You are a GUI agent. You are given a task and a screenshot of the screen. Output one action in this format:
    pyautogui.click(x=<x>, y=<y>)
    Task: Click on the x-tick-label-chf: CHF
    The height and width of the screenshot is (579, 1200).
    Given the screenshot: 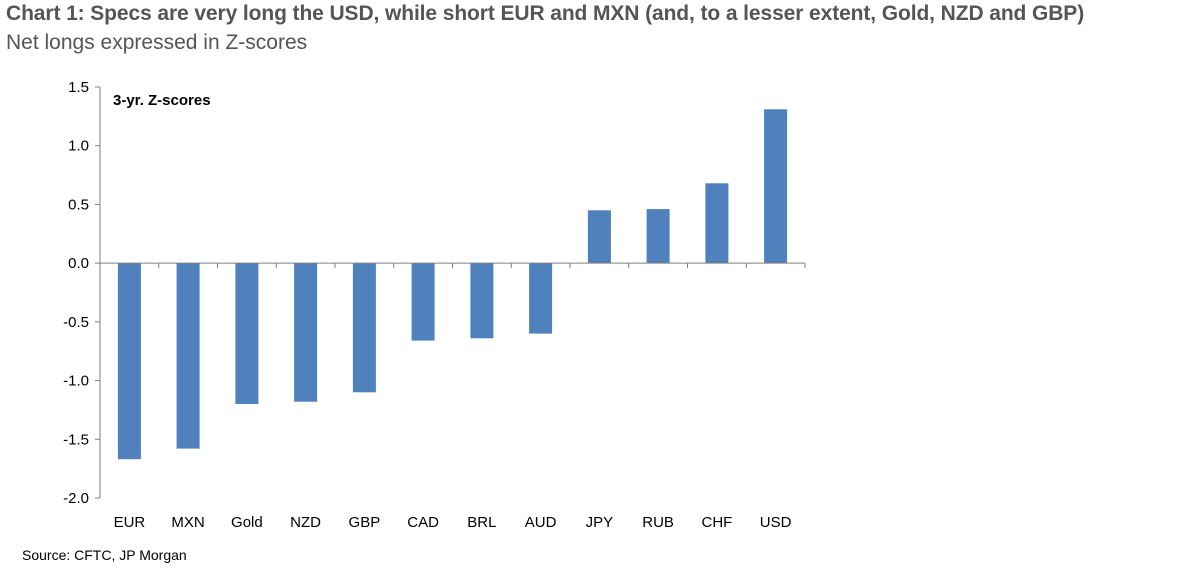 What is the action you would take?
    pyautogui.click(x=716, y=522)
    